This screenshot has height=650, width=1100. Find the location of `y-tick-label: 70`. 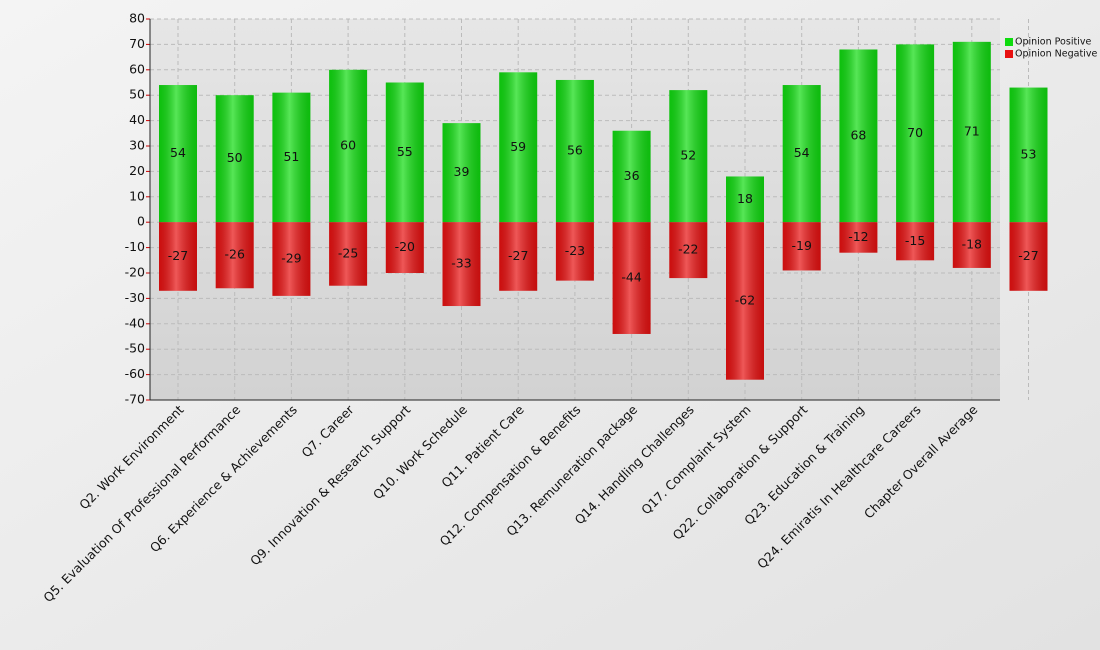

y-tick-label: 70 is located at coordinates (137, 43).